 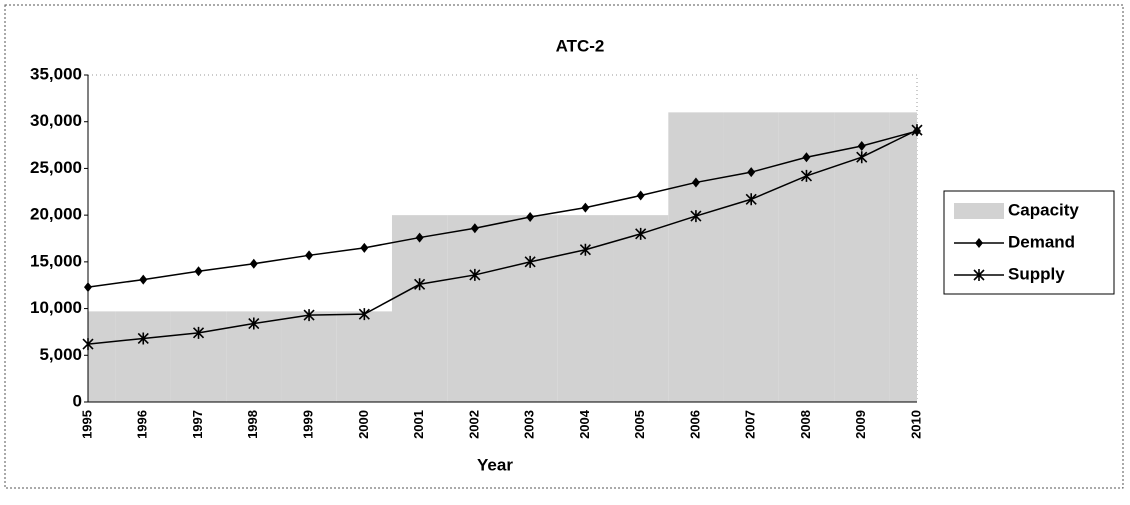 I want to click on x-tick-label: 1995, so click(x=86, y=424).